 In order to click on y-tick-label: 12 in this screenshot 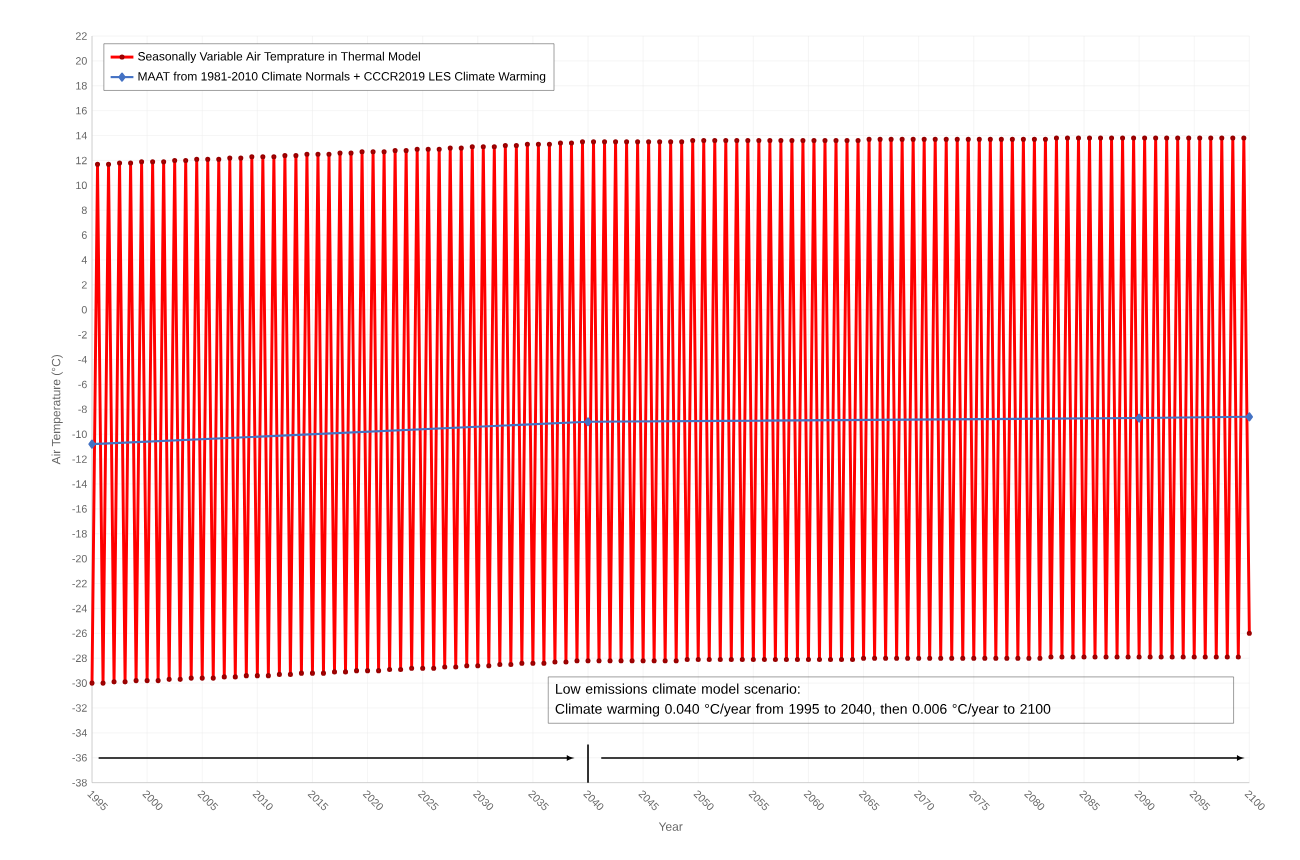, I will do `click(81, 160)`.